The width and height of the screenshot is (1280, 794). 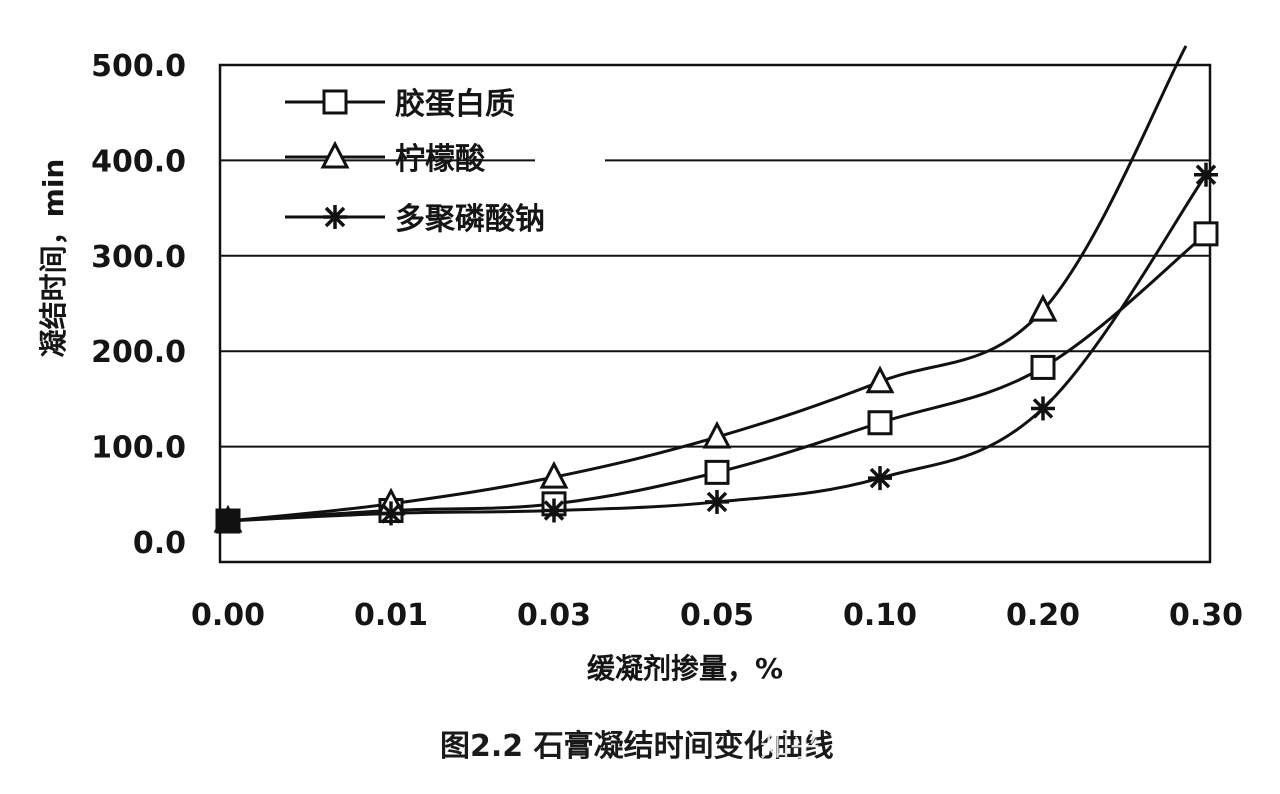 I want to click on legend-item: 胶蛋白质, so click(x=400, y=104).